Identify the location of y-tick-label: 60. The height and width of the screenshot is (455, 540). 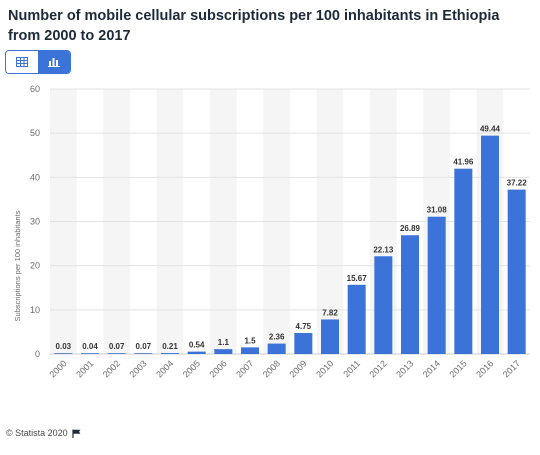
(35, 89).